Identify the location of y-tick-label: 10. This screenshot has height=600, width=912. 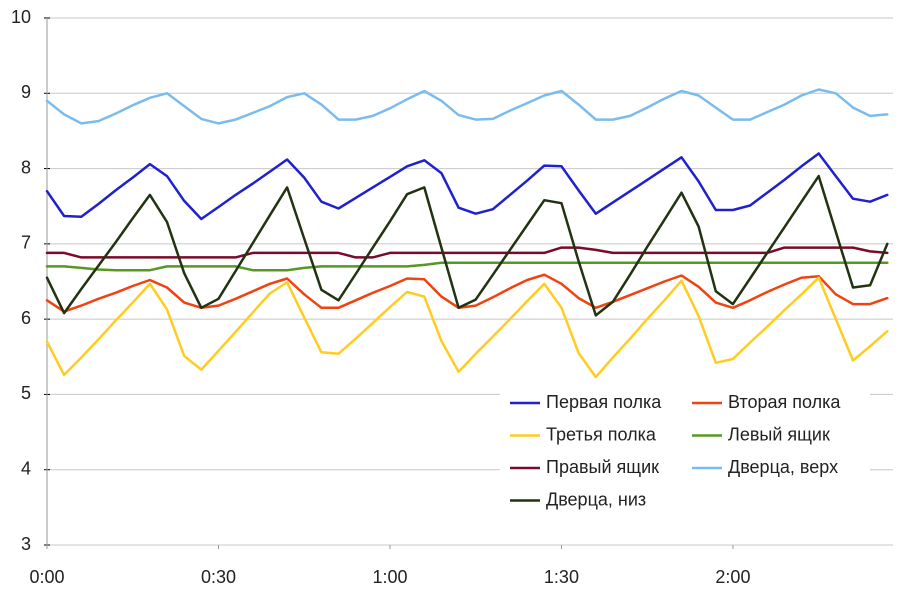
(21, 17).